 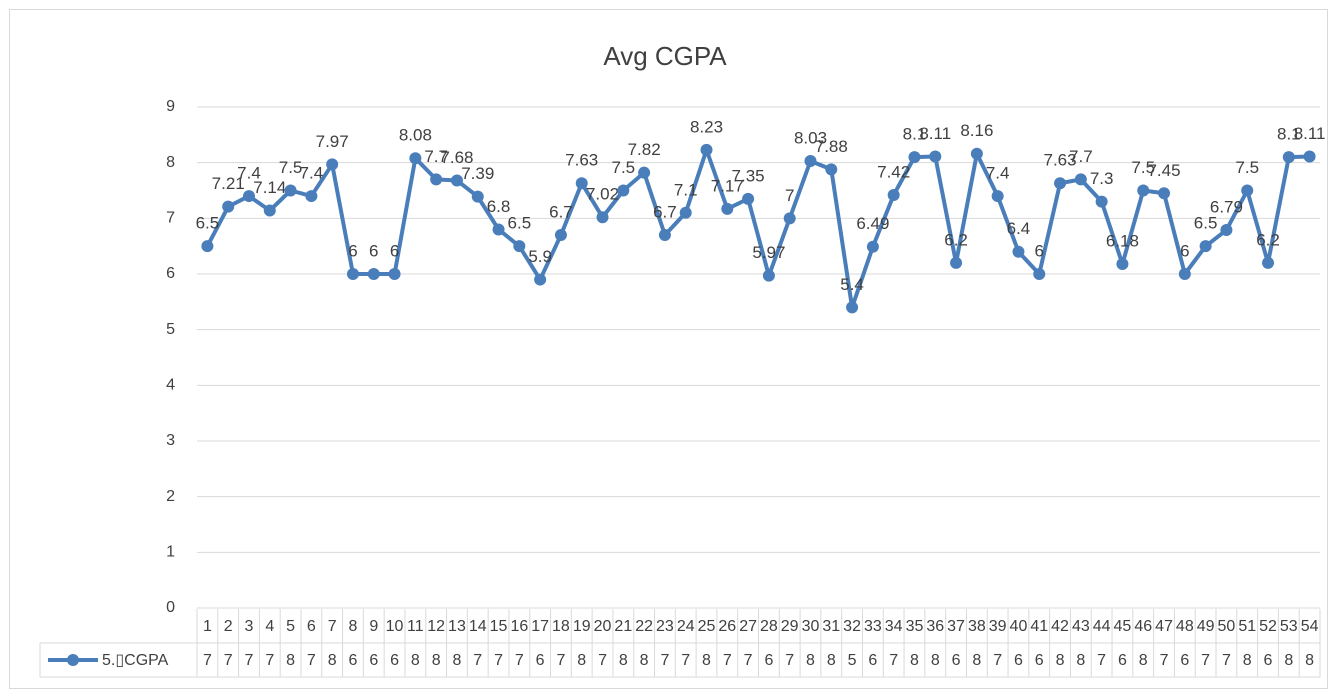 What do you see at coordinates (1226, 207) in the screenshot?
I see `data-label: 6.79` at bounding box center [1226, 207].